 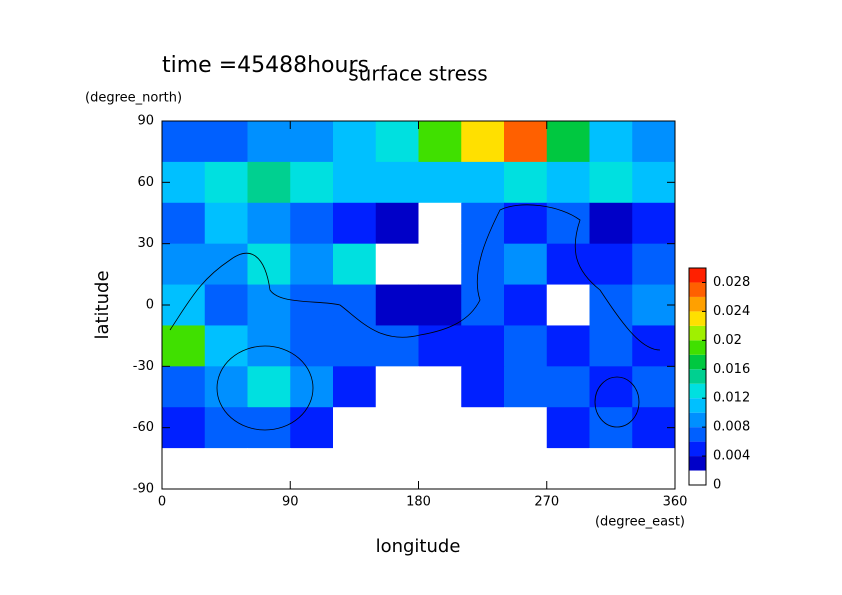 What do you see at coordinates (145, 182) in the screenshot?
I see `y-tick-label: 60` at bounding box center [145, 182].